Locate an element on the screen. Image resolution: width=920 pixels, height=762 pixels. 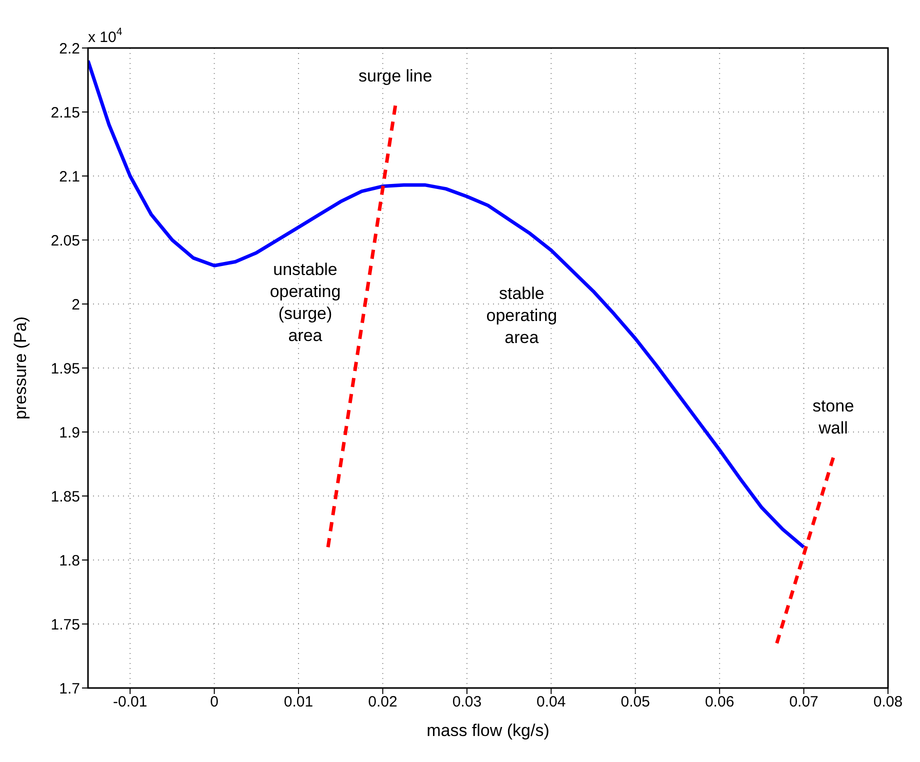
y-tick-label: 2.05 is located at coordinates (65, 241).